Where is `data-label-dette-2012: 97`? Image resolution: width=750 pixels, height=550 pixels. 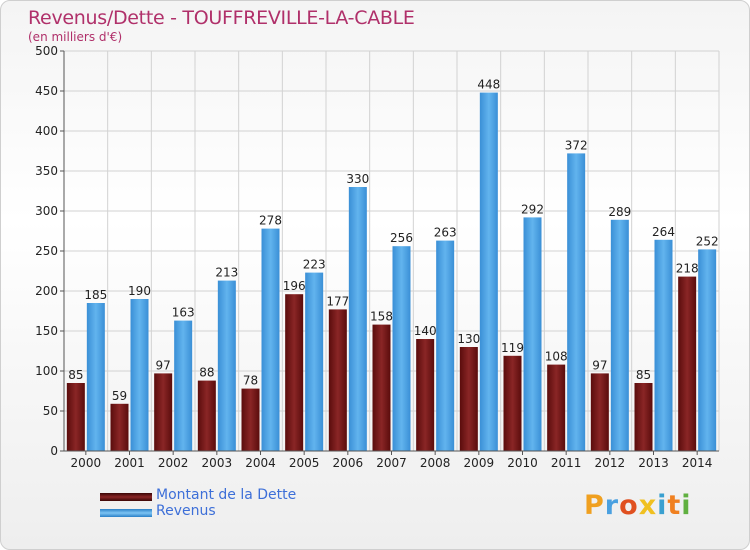 data-label-dette-2012: 97 is located at coordinates (599, 365).